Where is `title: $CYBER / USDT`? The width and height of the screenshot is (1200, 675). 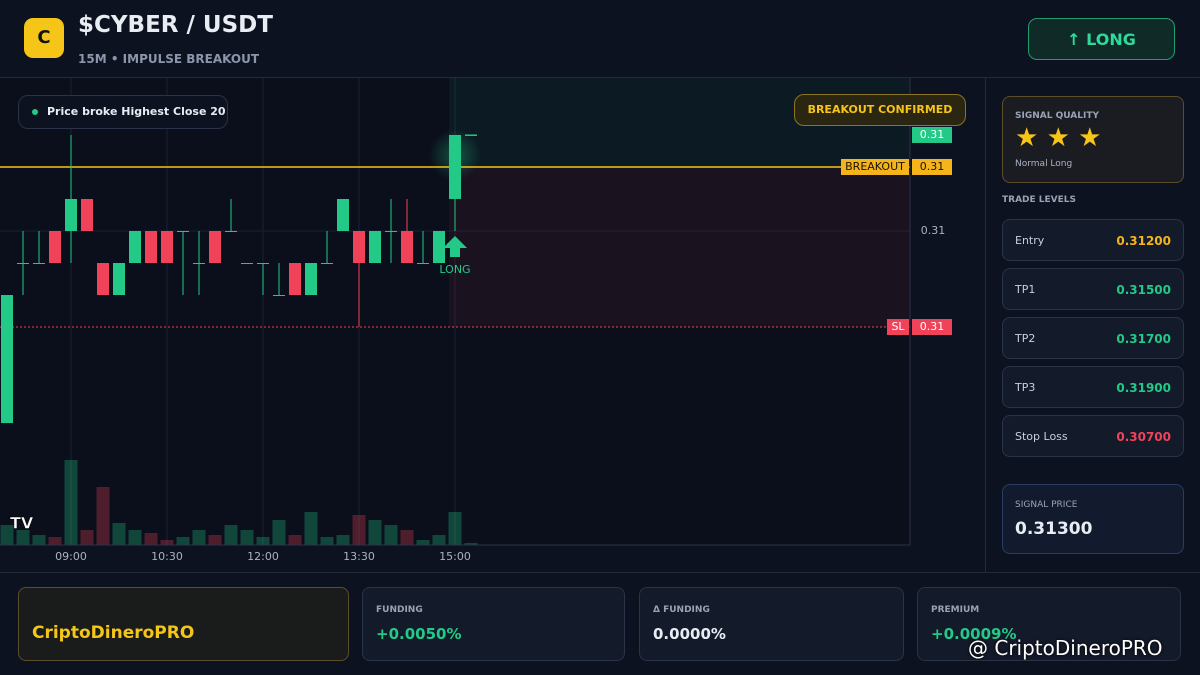 title: $CYBER / USDT is located at coordinates (175, 25).